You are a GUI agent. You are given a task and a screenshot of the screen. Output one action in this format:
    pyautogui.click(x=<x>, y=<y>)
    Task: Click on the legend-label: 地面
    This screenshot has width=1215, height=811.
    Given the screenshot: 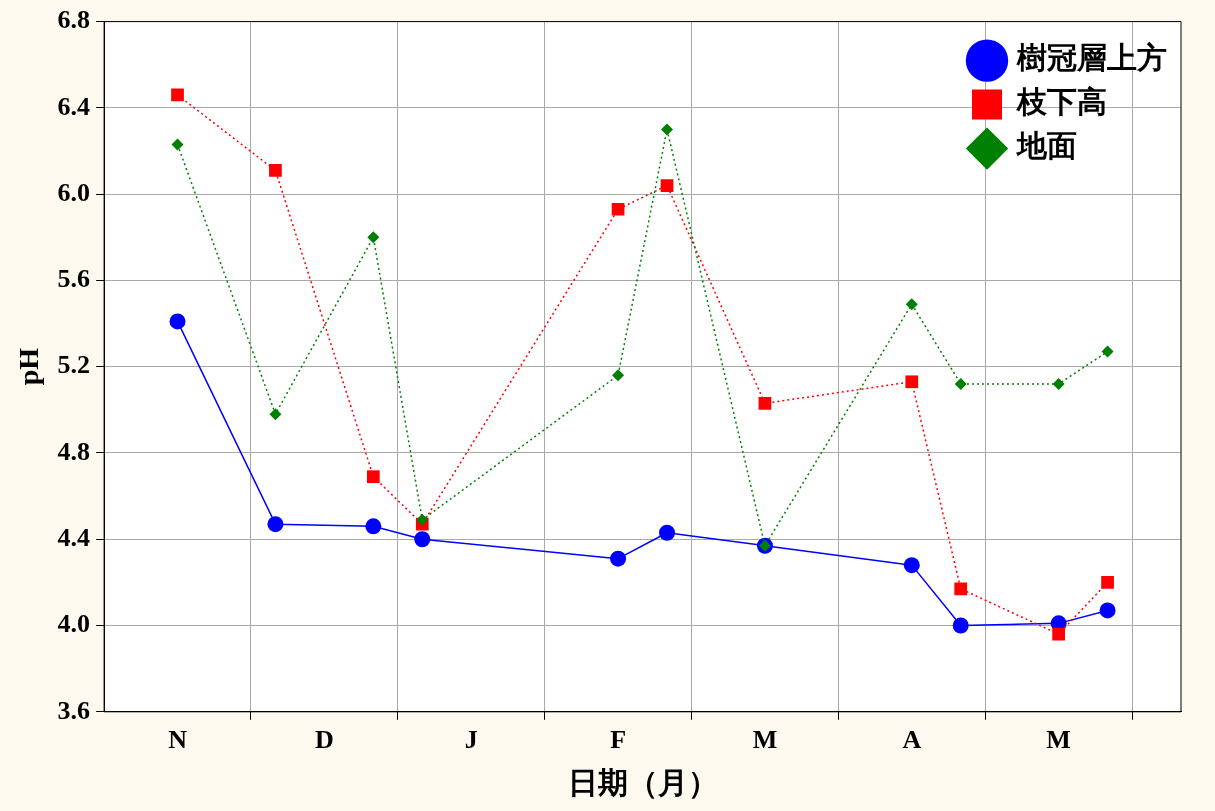 What is the action you would take?
    pyautogui.click(x=1046, y=146)
    